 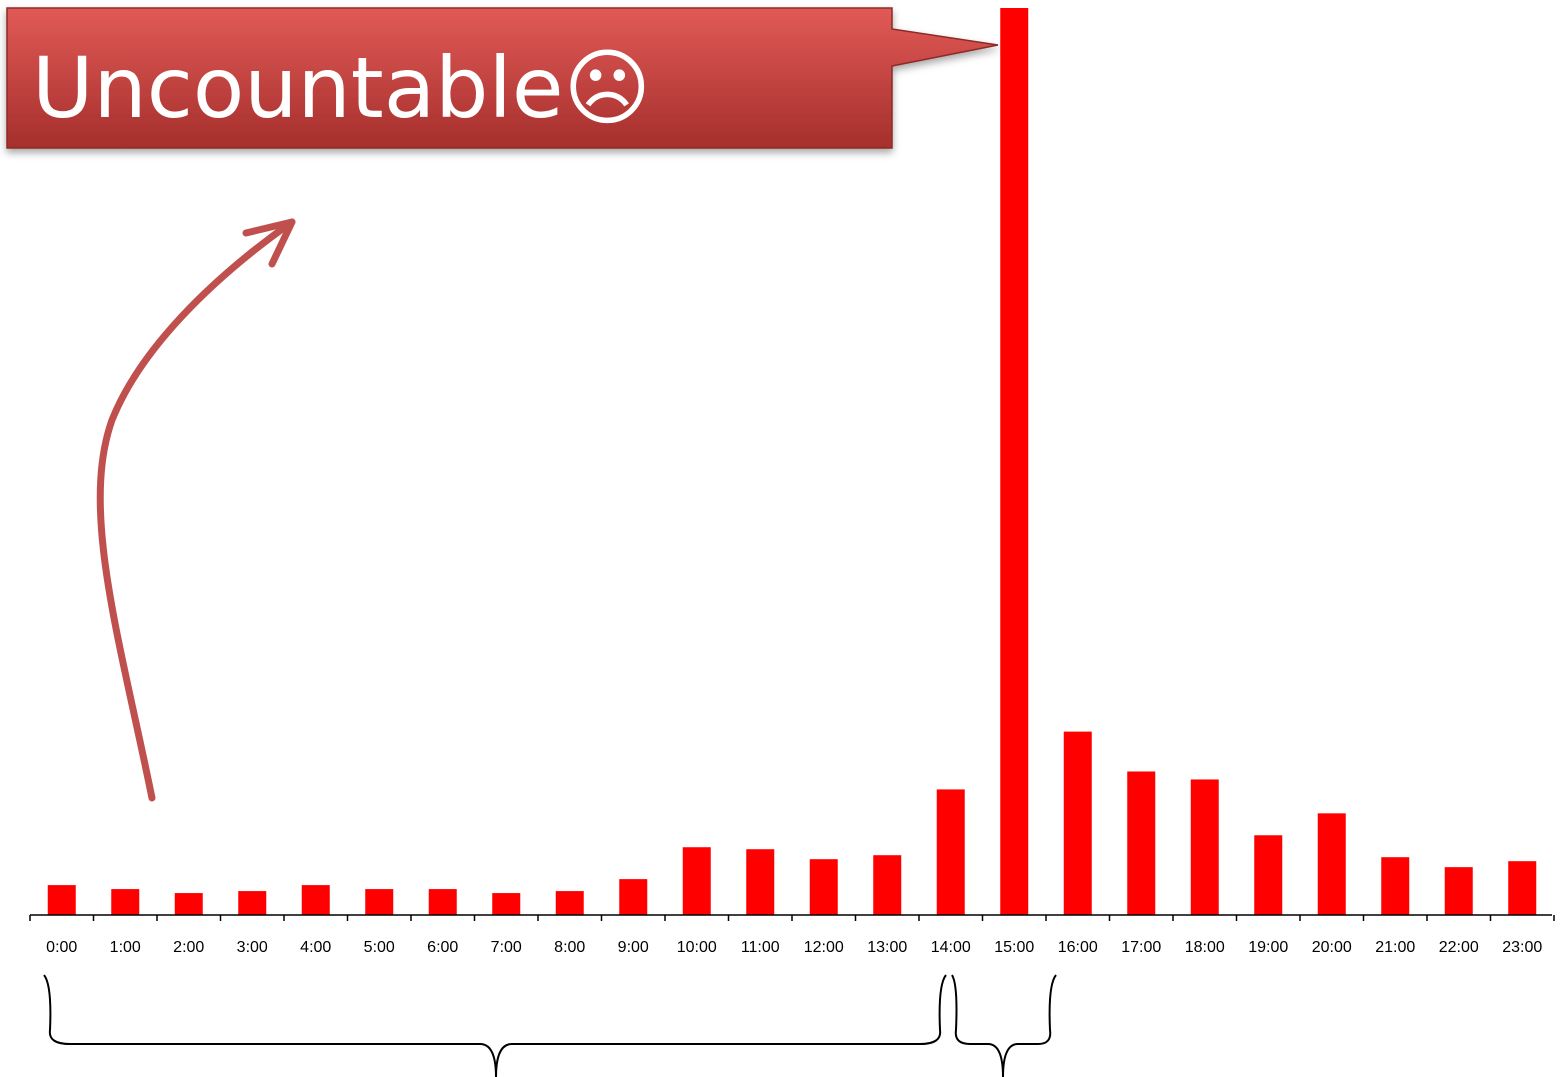 What do you see at coordinates (1332, 947) in the screenshot?
I see `x-tick-label: 20:00` at bounding box center [1332, 947].